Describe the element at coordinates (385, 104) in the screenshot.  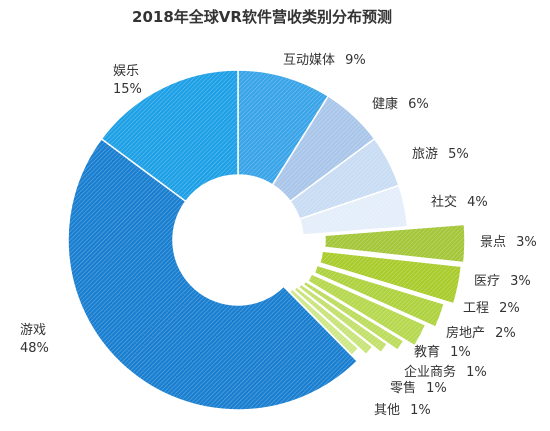
I see `slice-category-label: 健康` at that location.